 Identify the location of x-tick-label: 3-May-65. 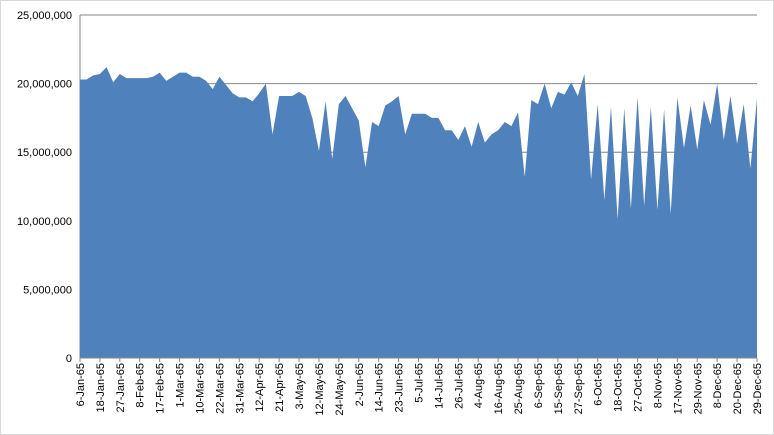
(300, 386).